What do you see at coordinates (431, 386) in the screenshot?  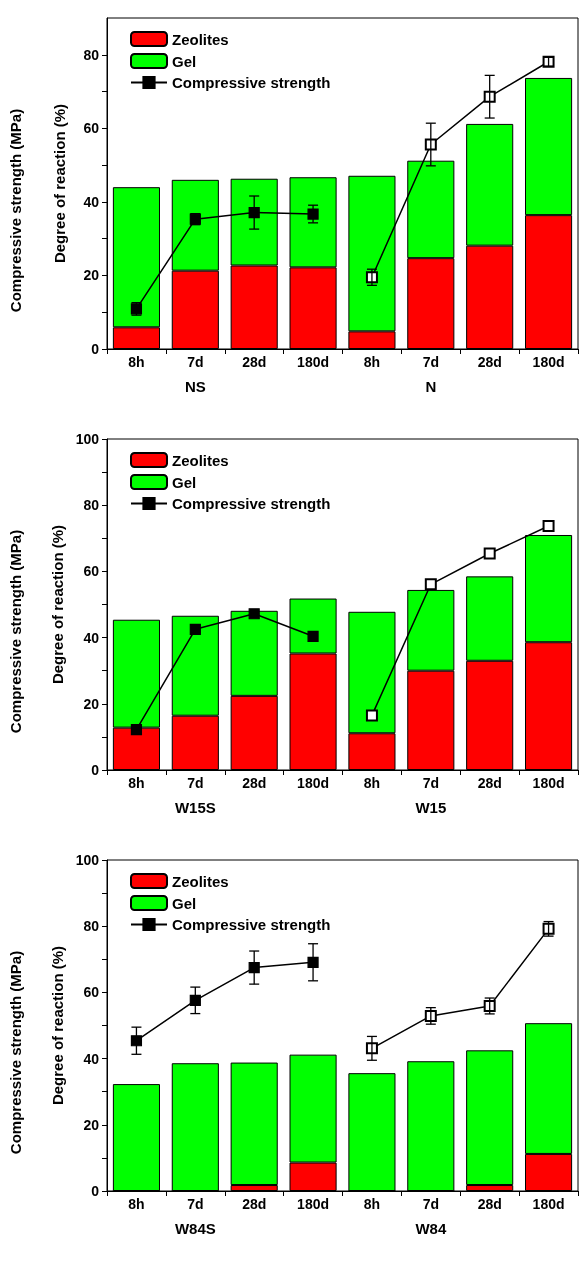 I see `text: N` at bounding box center [431, 386].